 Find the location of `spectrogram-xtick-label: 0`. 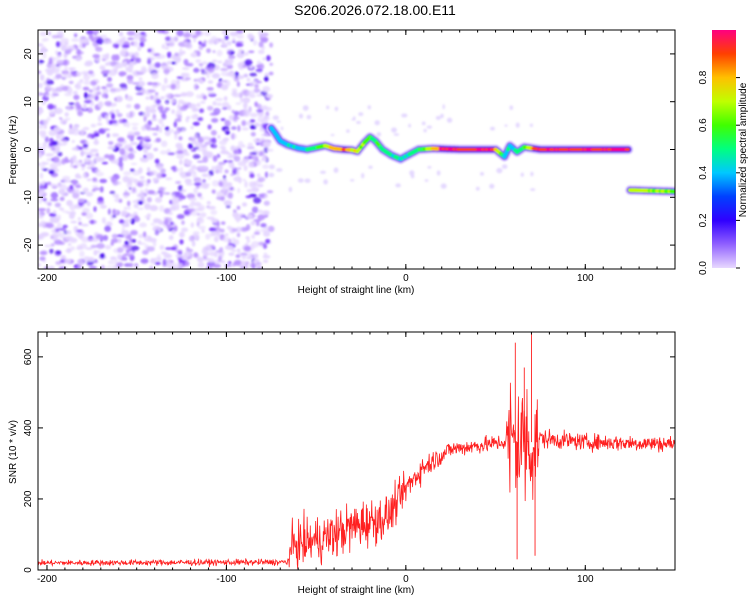

spectrogram-xtick-label: 0 is located at coordinates (406, 278).